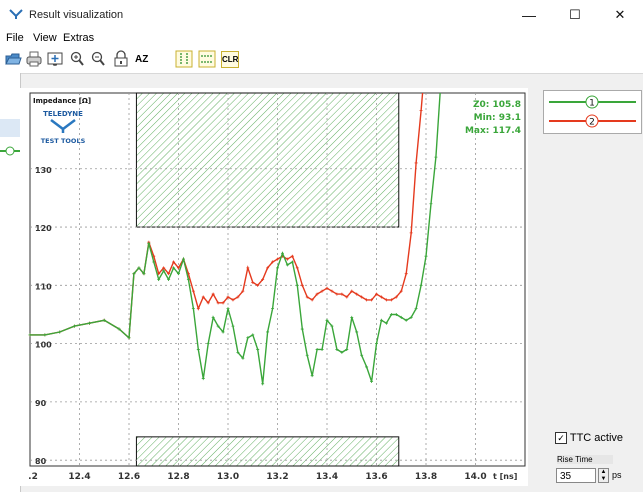 The image size is (643, 492). I want to click on open-icon, so click(13, 59).